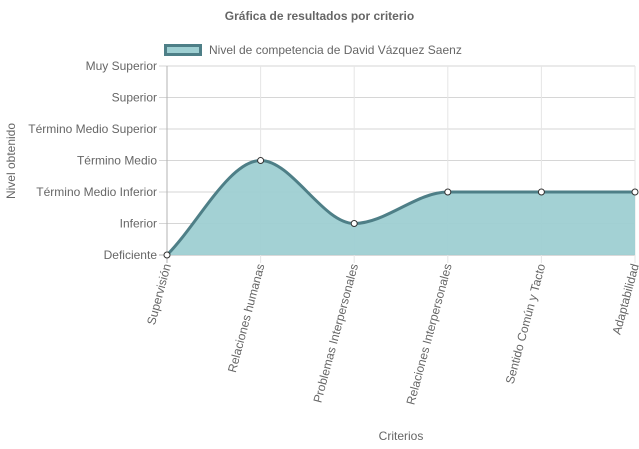 The height and width of the screenshot is (449, 639). I want to click on y-tick-label: Término Medio, so click(117, 161).